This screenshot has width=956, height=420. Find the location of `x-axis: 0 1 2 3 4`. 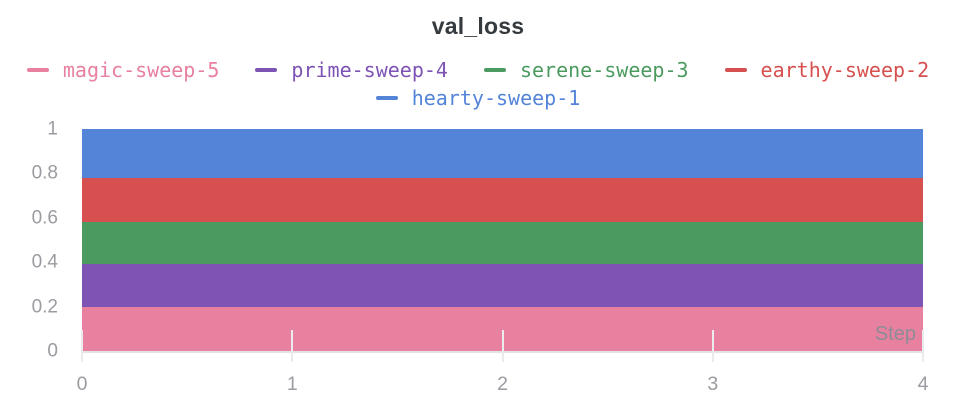

x-axis: 0 1 2 3 4 is located at coordinates (503, 385).